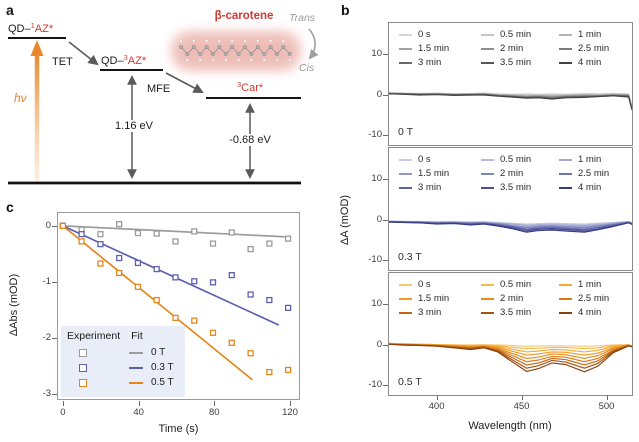  Describe the element at coordinates (379, 219) in the screenshot. I see `y-tick-label: 0` at that location.